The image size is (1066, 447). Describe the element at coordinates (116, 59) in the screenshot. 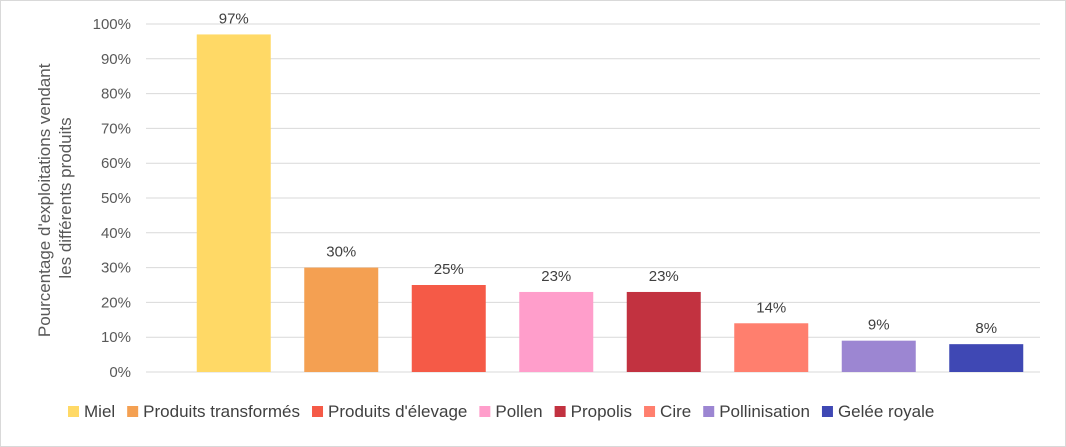

I see `y-tick-label: 90%` at that location.